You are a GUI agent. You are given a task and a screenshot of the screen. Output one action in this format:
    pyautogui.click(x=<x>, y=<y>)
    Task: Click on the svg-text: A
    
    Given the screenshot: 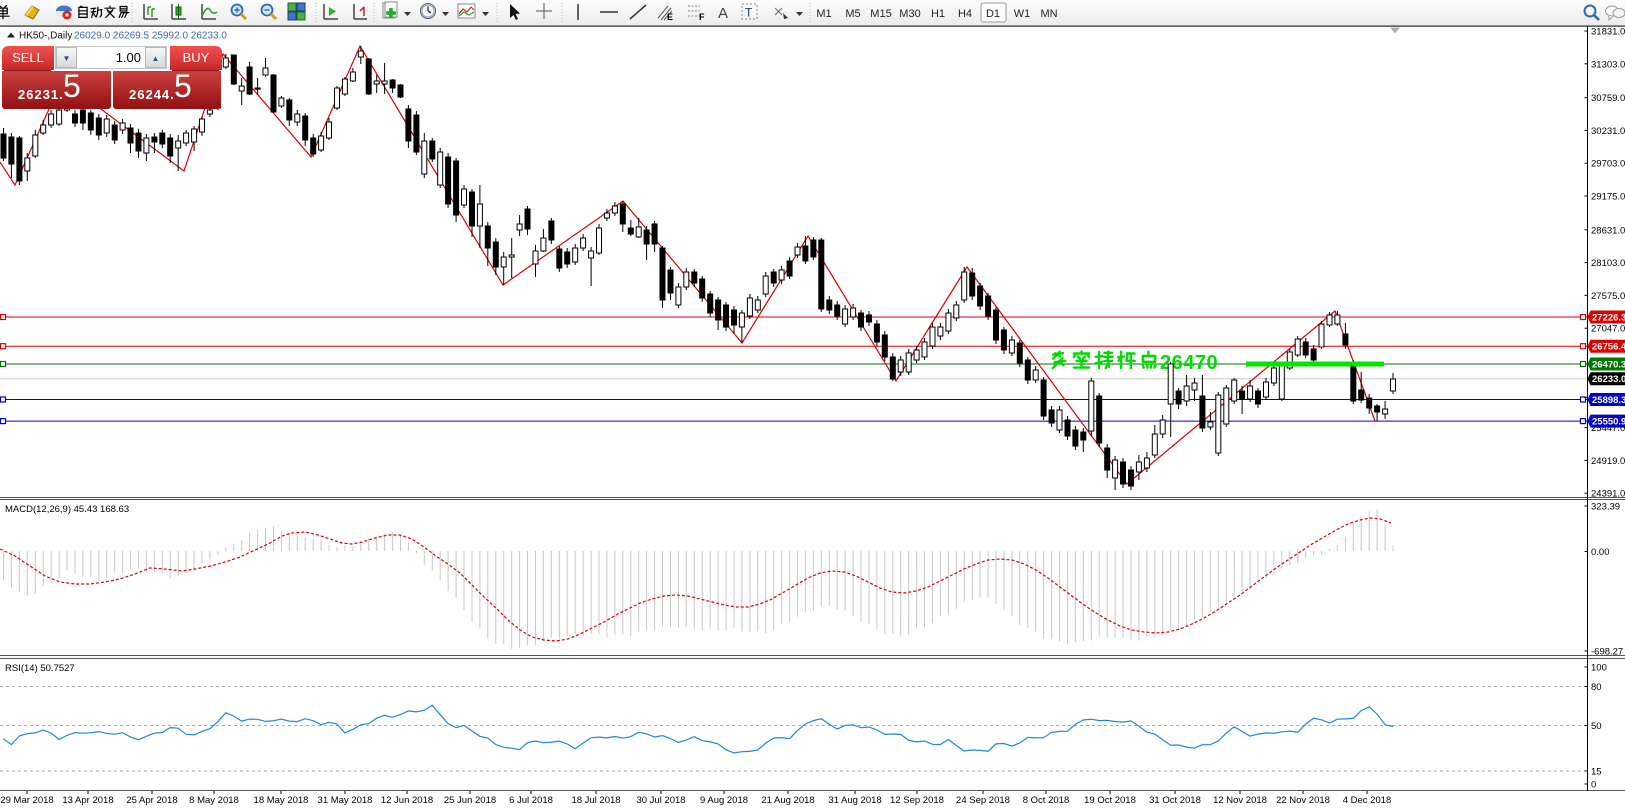 What is the action you would take?
    pyautogui.click(x=723, y=13)
    